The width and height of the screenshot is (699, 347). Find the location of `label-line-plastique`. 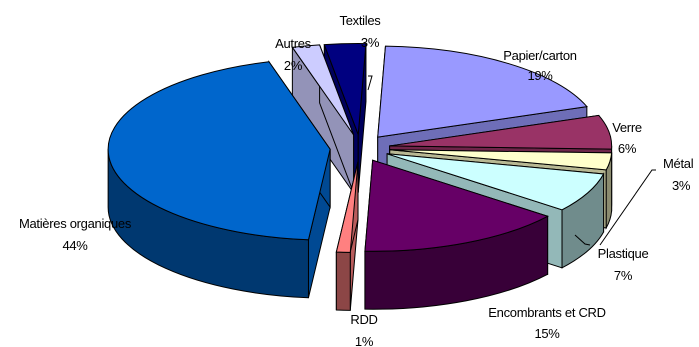

label-line-plastique is located at coordinates (582, 240).